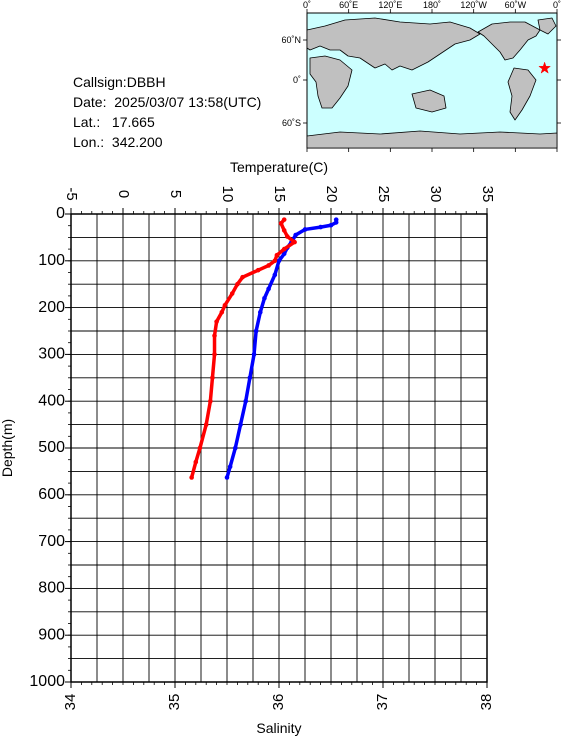  Describe the element at coordinates (188, 102) in the screenshot. I see `date-value: 2025/03/07 13:58(UTC)` at that location.